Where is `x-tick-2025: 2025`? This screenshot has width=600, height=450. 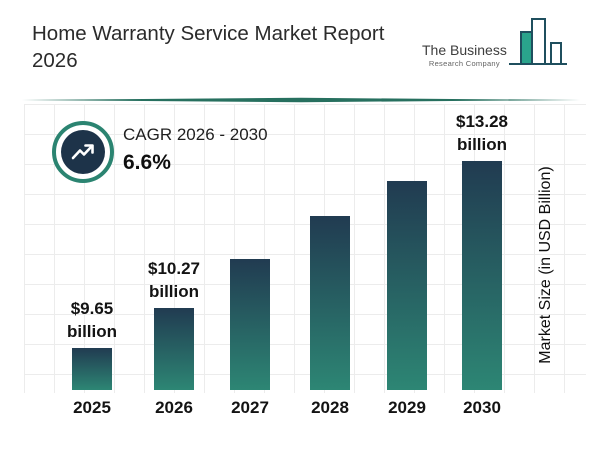 x-tick-2025: 2025 is located at coordinates (92, 407).